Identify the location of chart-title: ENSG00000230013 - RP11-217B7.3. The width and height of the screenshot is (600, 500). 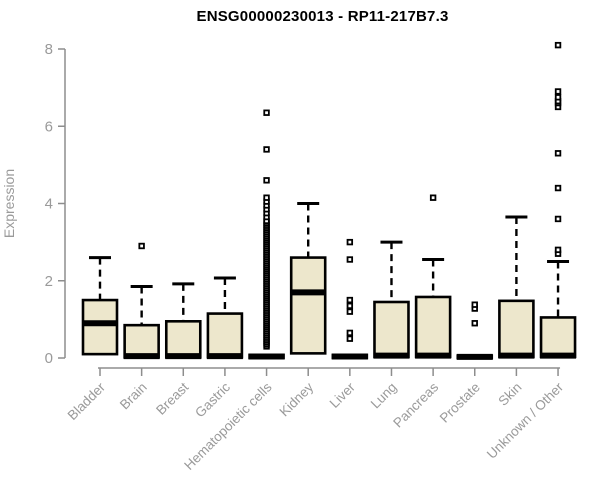
(322, 16).